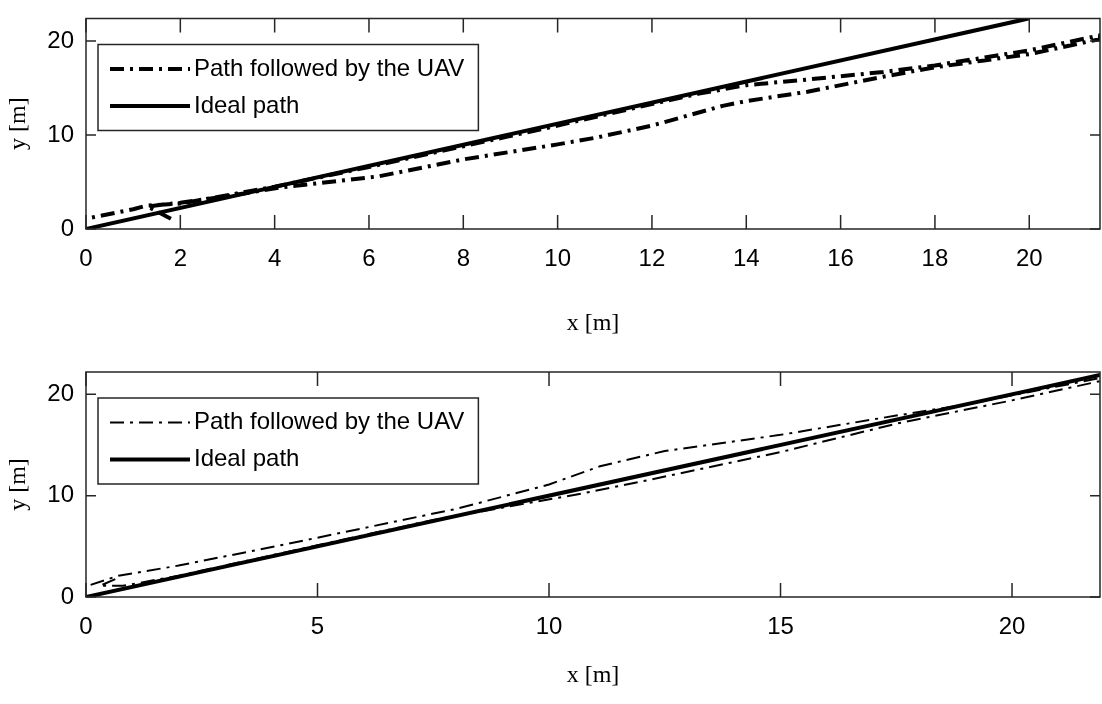  What do you see at coordinates (317, 626) in the screenshot?
I see `x-tick-label: 5` at bounding box center [317, 626].